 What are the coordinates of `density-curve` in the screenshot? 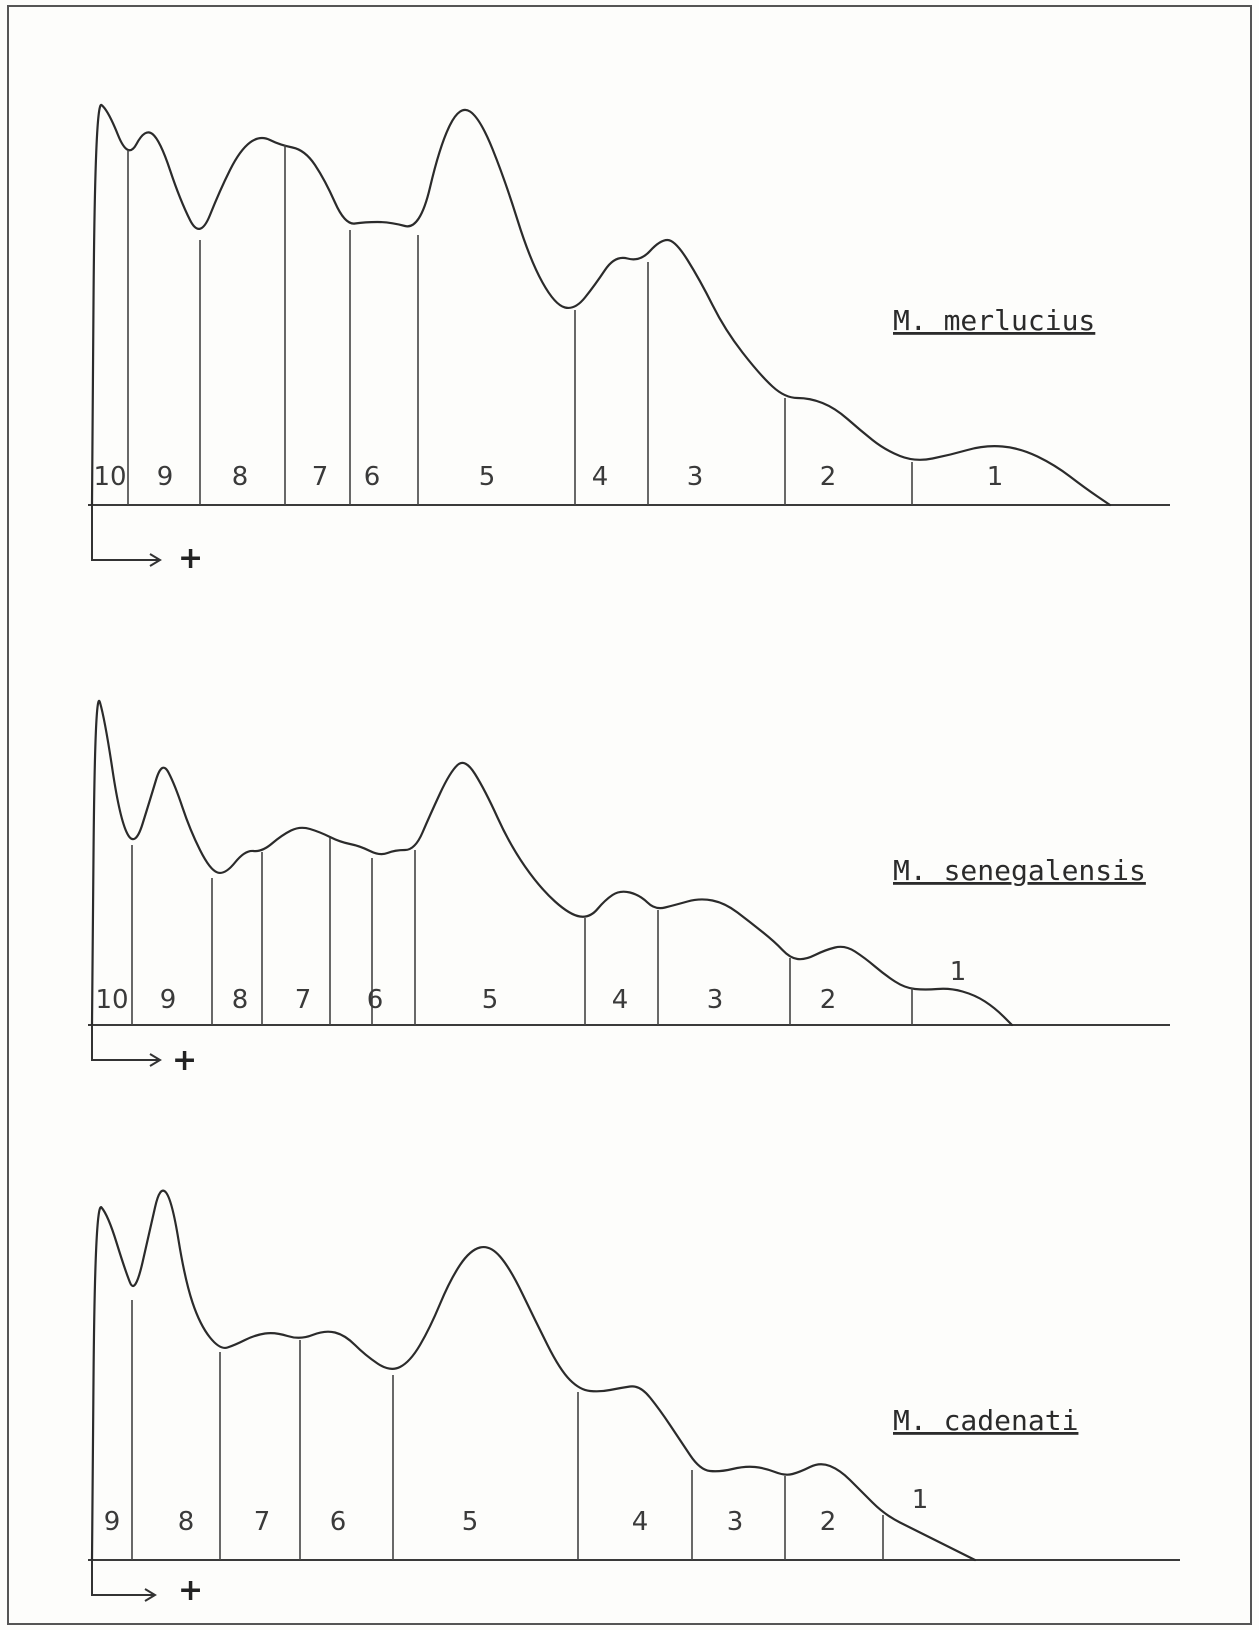 It's located at (552, 863).